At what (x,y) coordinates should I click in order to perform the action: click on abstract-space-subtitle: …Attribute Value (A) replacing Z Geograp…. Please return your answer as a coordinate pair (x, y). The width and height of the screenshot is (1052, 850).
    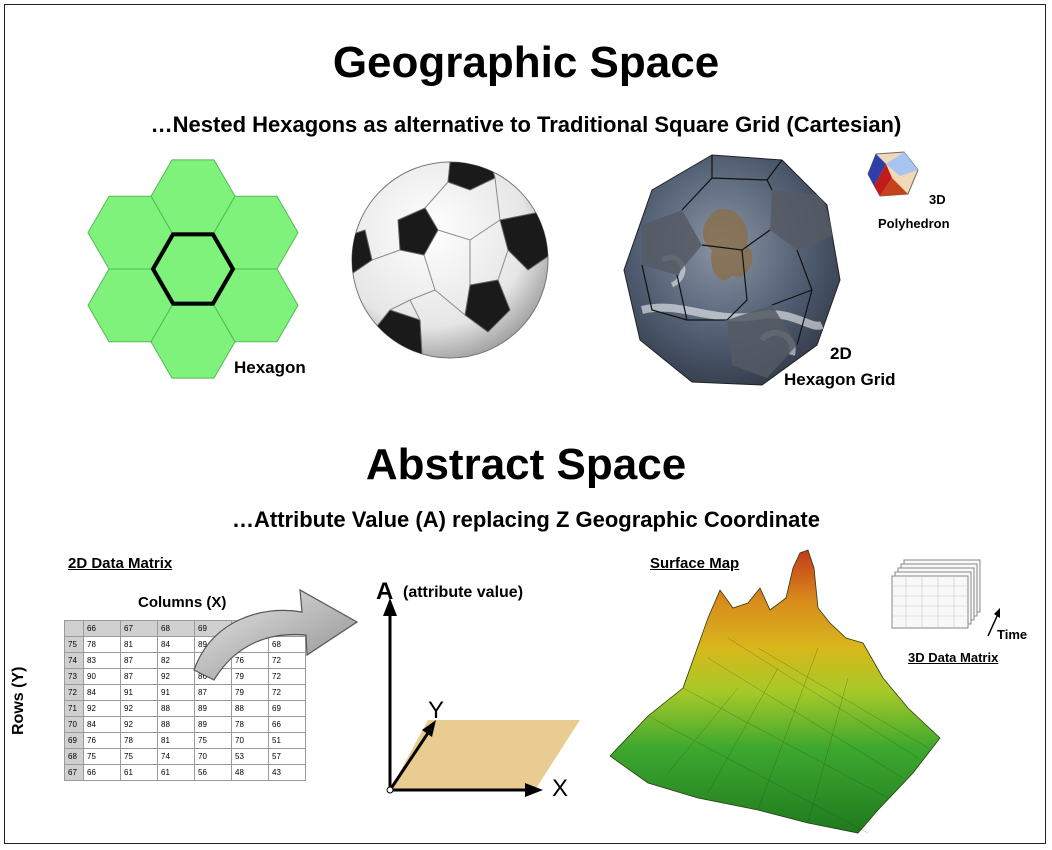
    Looking at the image, I should click on (526, 519).